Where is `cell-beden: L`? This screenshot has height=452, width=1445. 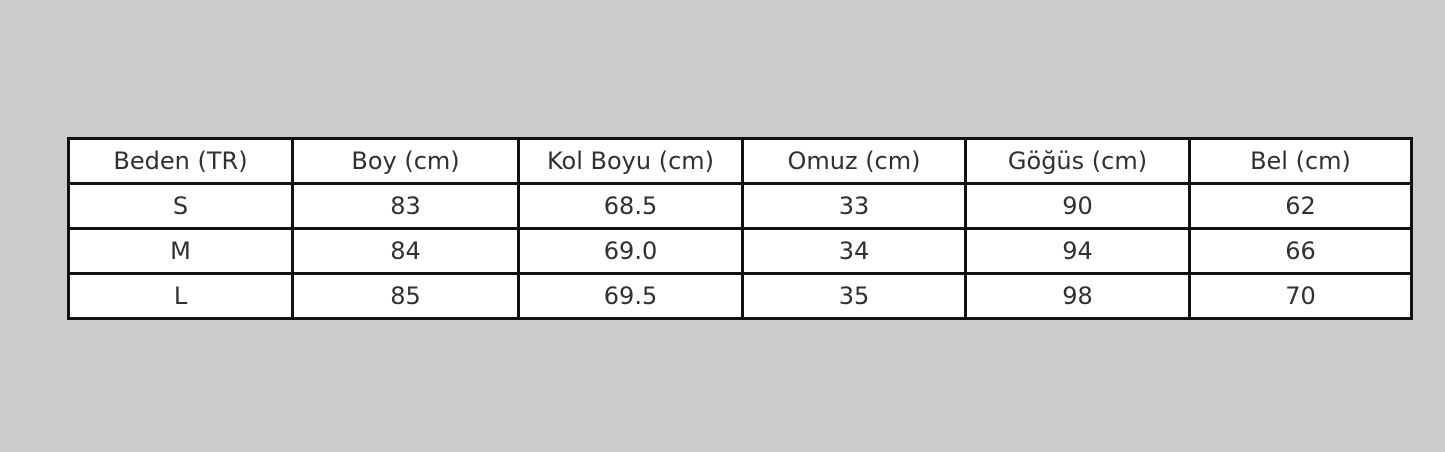 cell-beden: L is located at coordinates (180, 296).